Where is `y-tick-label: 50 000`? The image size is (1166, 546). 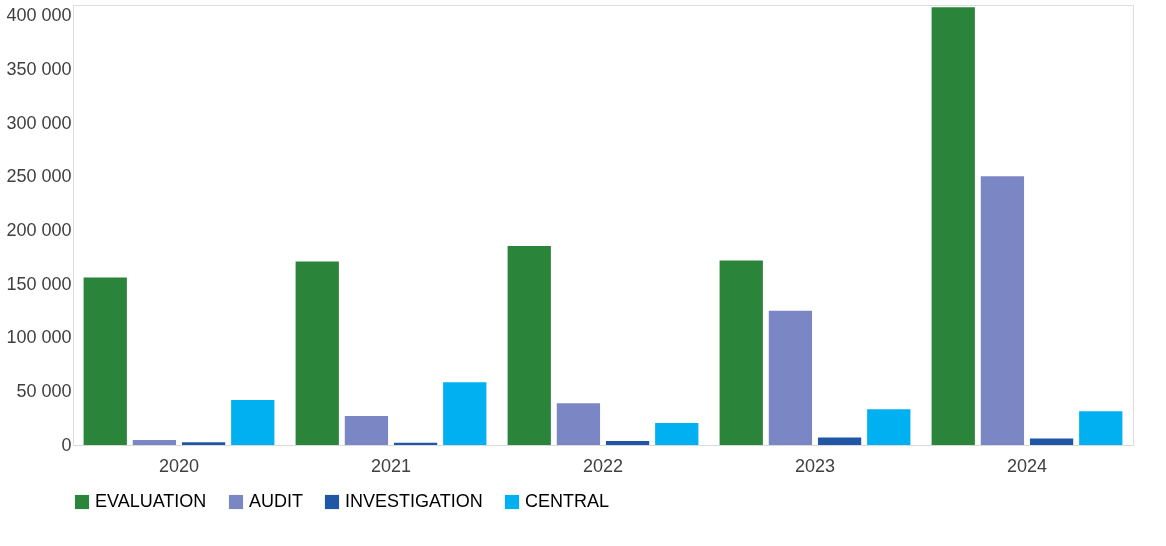 y-tick-label: 50 000 is located at coordinates (44, 390).